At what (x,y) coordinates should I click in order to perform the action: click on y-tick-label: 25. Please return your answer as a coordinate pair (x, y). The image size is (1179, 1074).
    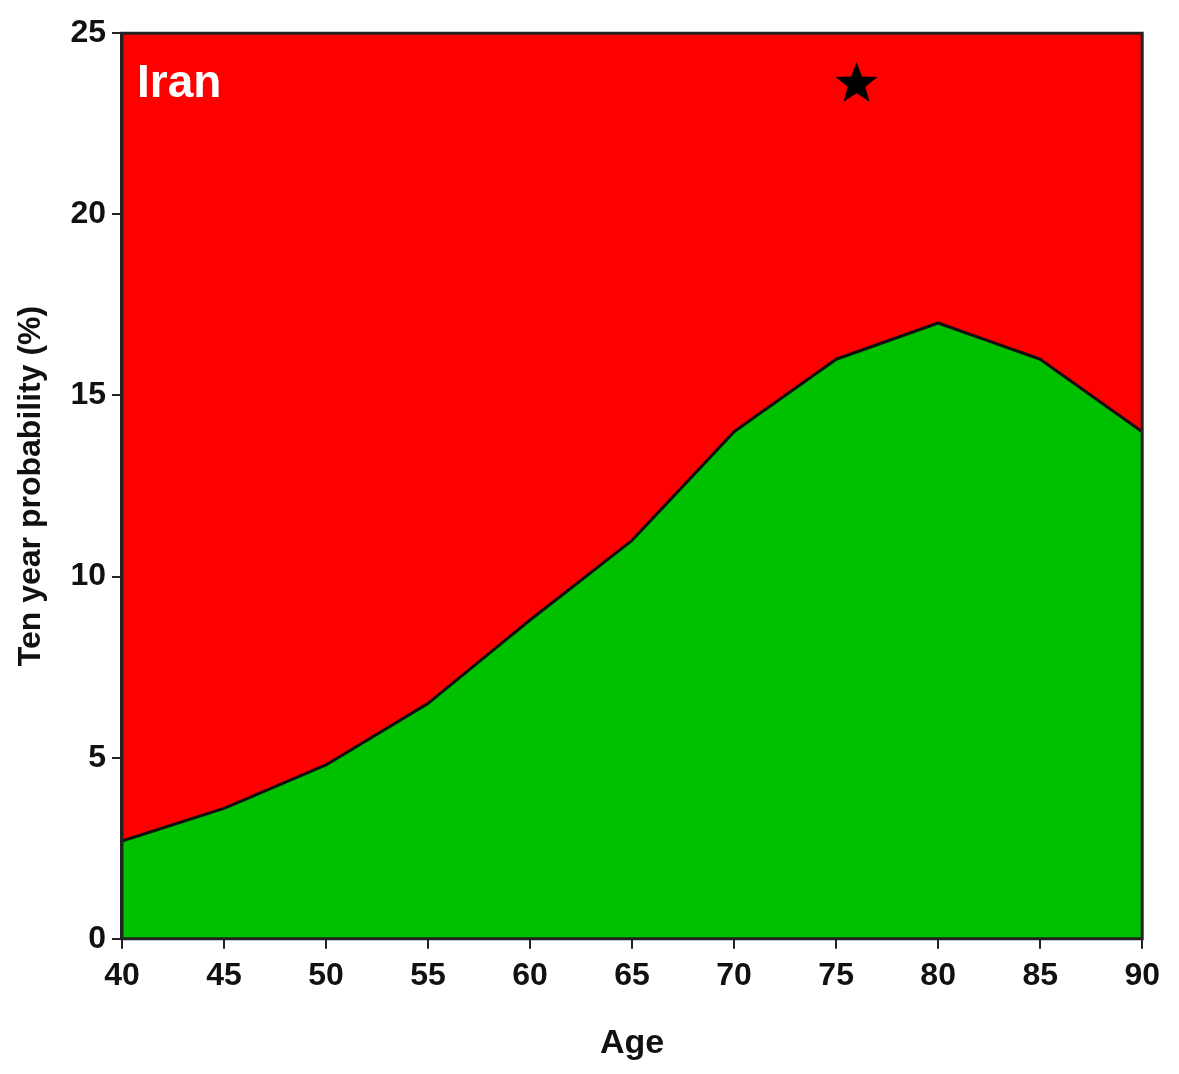
    Looking at the image, I should click on (88, 31).